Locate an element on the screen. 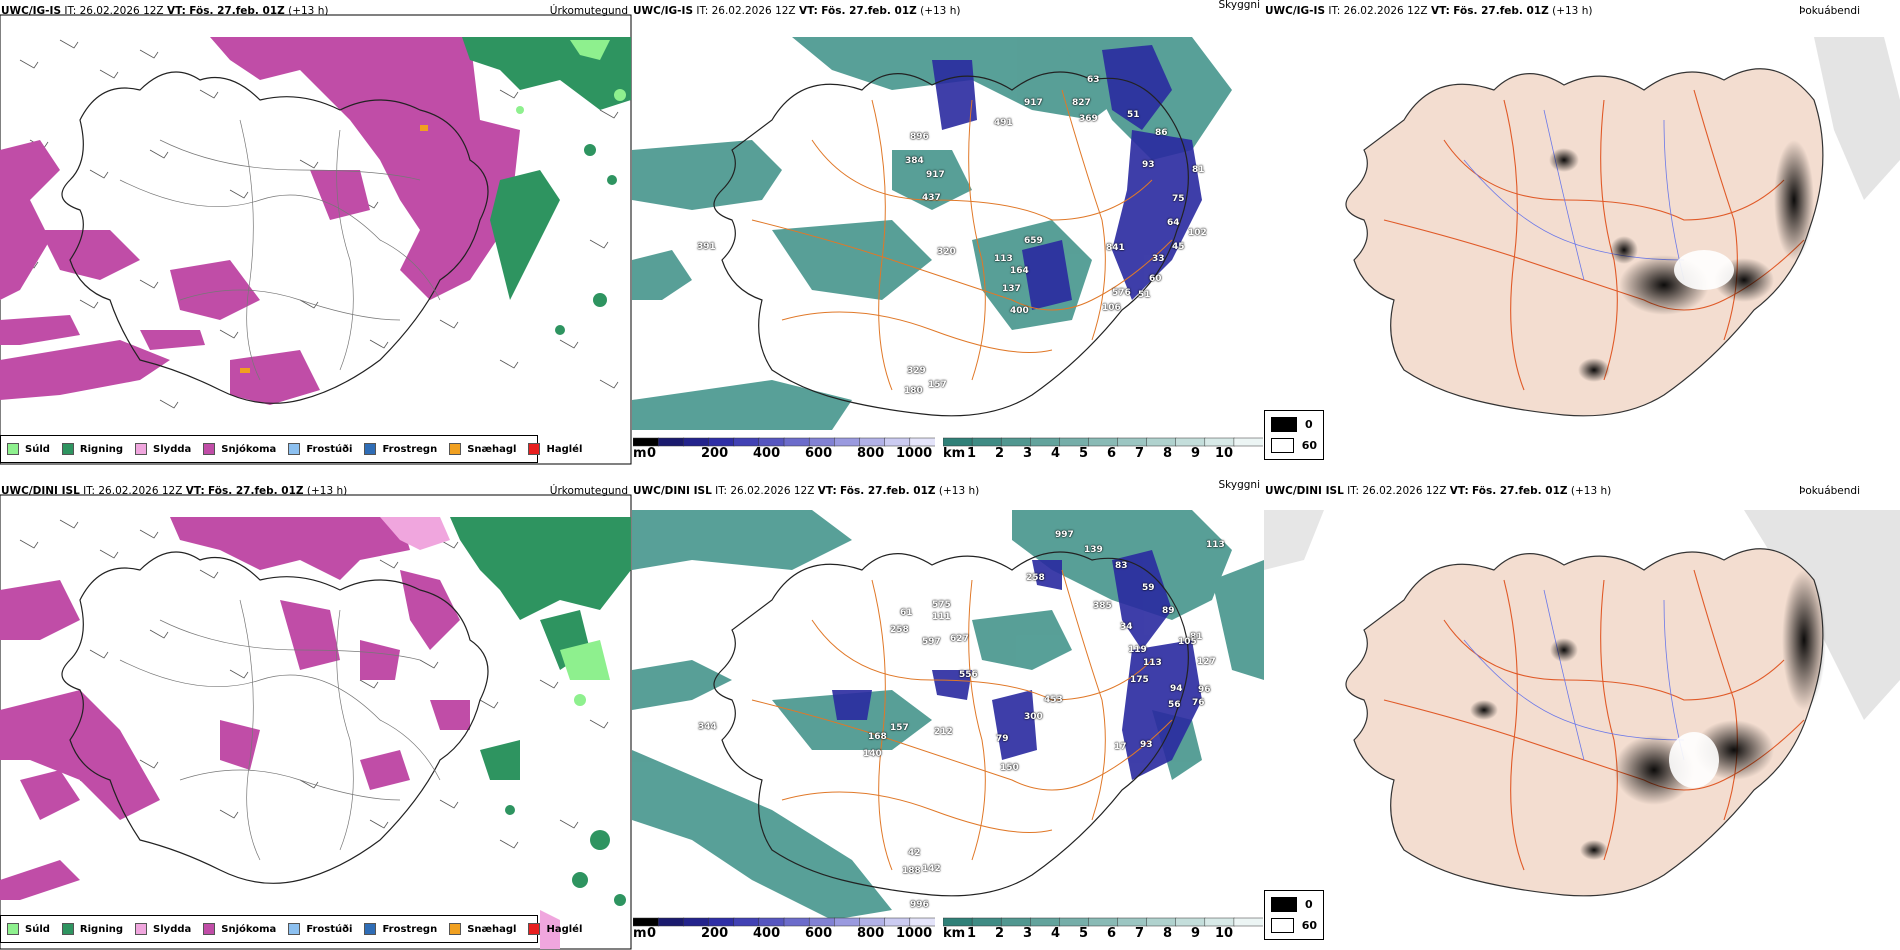 Image resolution: width=1900 pixels, height=950 pixels. fog-legend-row: 60 is located at coordinates (1294, 925).